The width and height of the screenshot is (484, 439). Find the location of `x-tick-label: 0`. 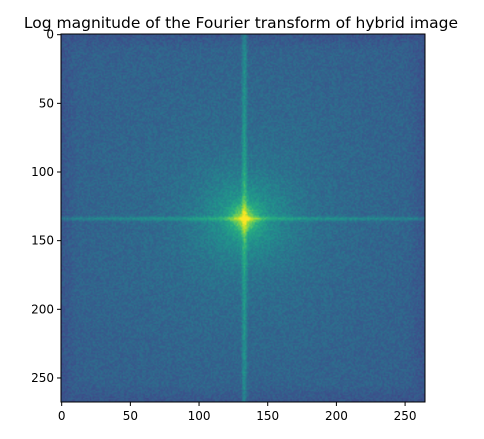

x-tick-label: 0 is located at coordinates (62, 416).